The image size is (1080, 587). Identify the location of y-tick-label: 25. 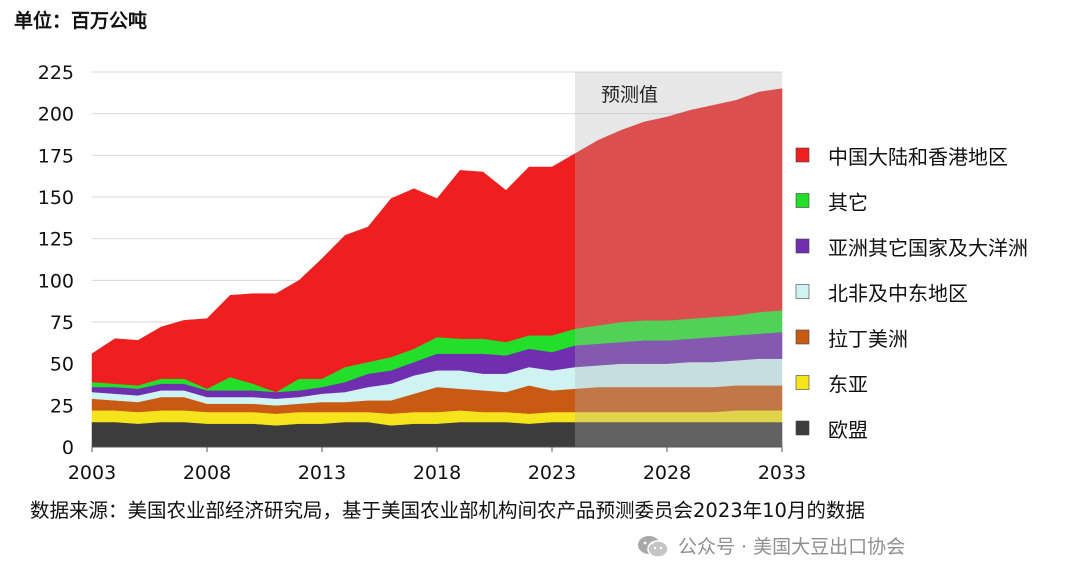
(62, 406).